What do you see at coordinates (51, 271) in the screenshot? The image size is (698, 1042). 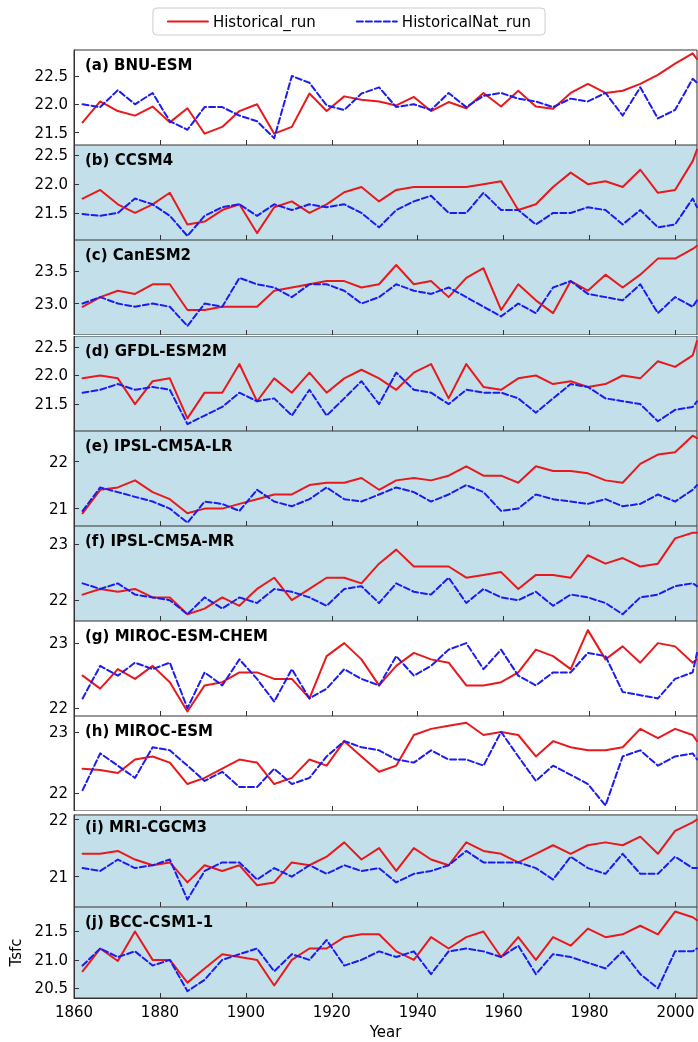 I see `y-tick-label: 23.5` at bounding box center [51, 271].